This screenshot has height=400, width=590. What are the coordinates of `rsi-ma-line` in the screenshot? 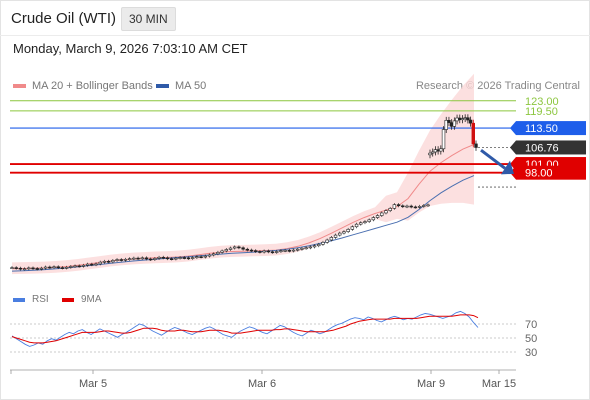 It's located at (245, 329).